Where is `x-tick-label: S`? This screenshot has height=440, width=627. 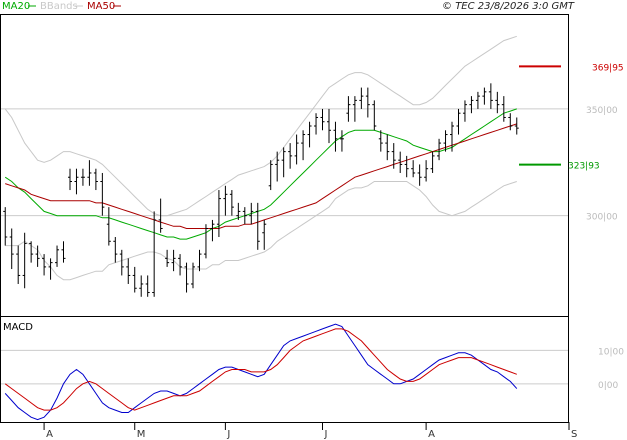 x-tick-label: S is located at coordinates (574, 434).